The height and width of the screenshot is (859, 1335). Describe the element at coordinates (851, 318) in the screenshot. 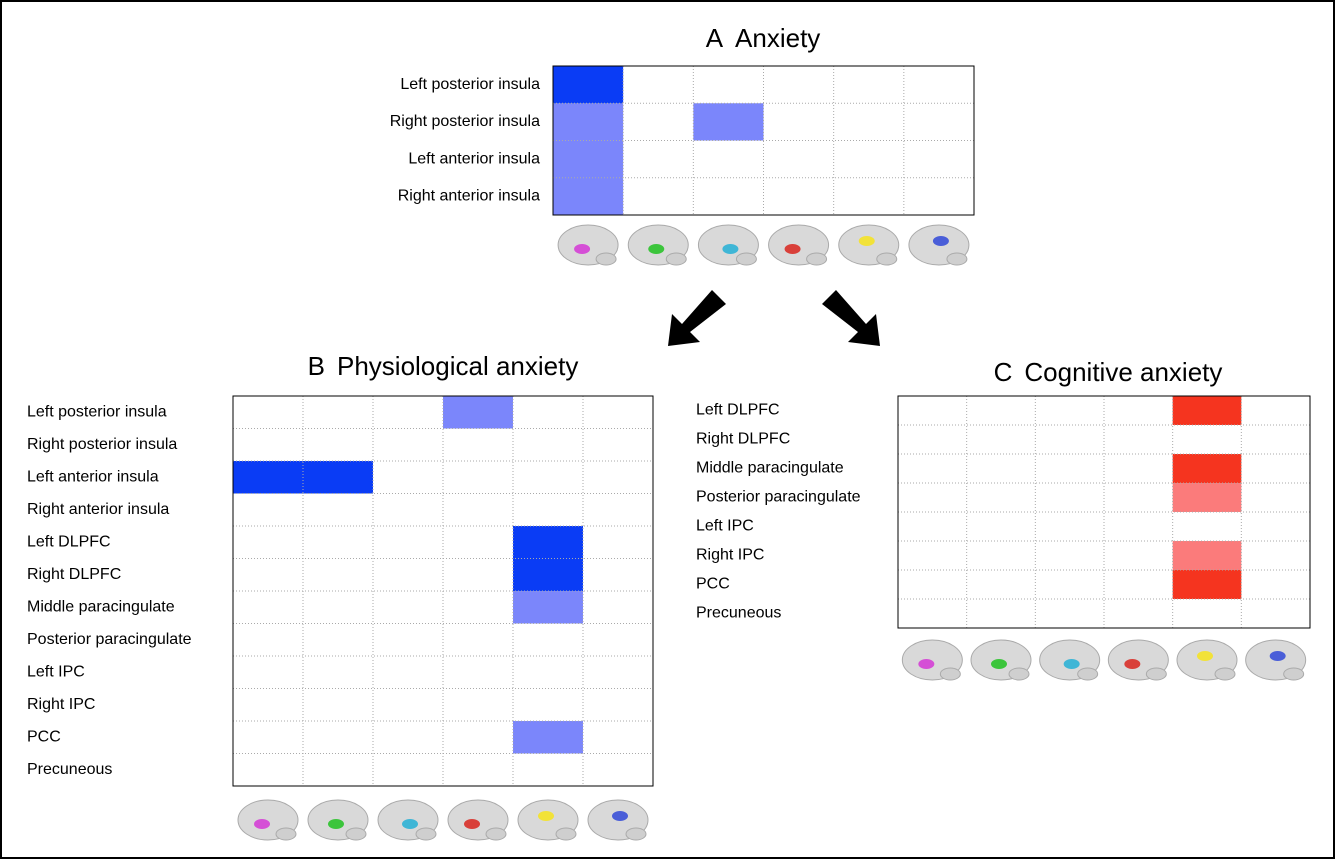

I see `arrow-right` at that location.